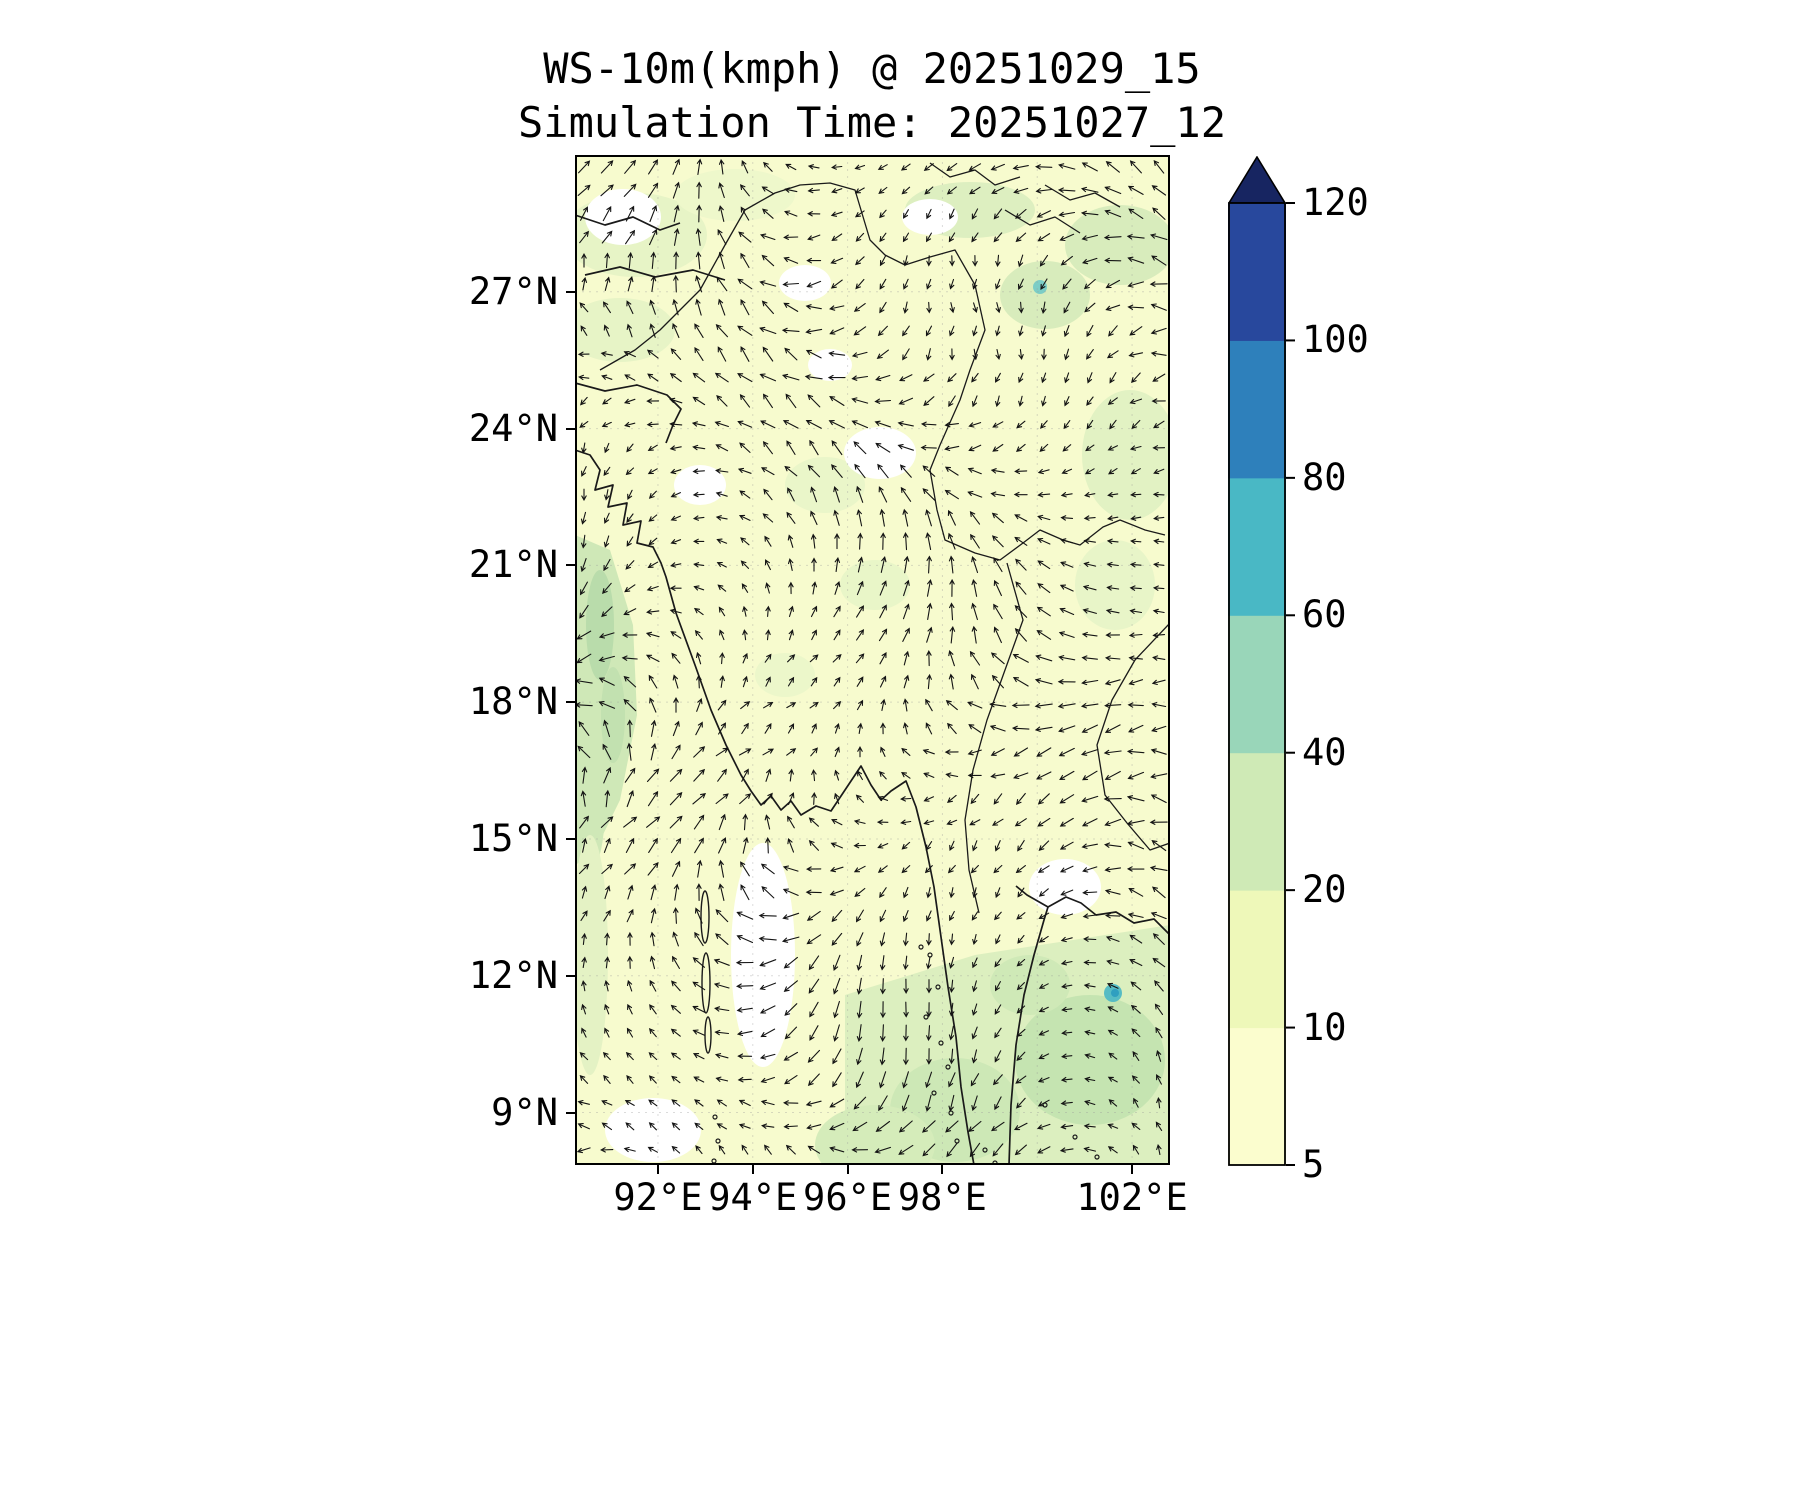 The width and height of the screenshot is (1800, 1500). What do you see at coordinates (1324, 890) in the screenshot?
I see `colorbar-tick-label-20: 20` at bounding box center [1324, 890].